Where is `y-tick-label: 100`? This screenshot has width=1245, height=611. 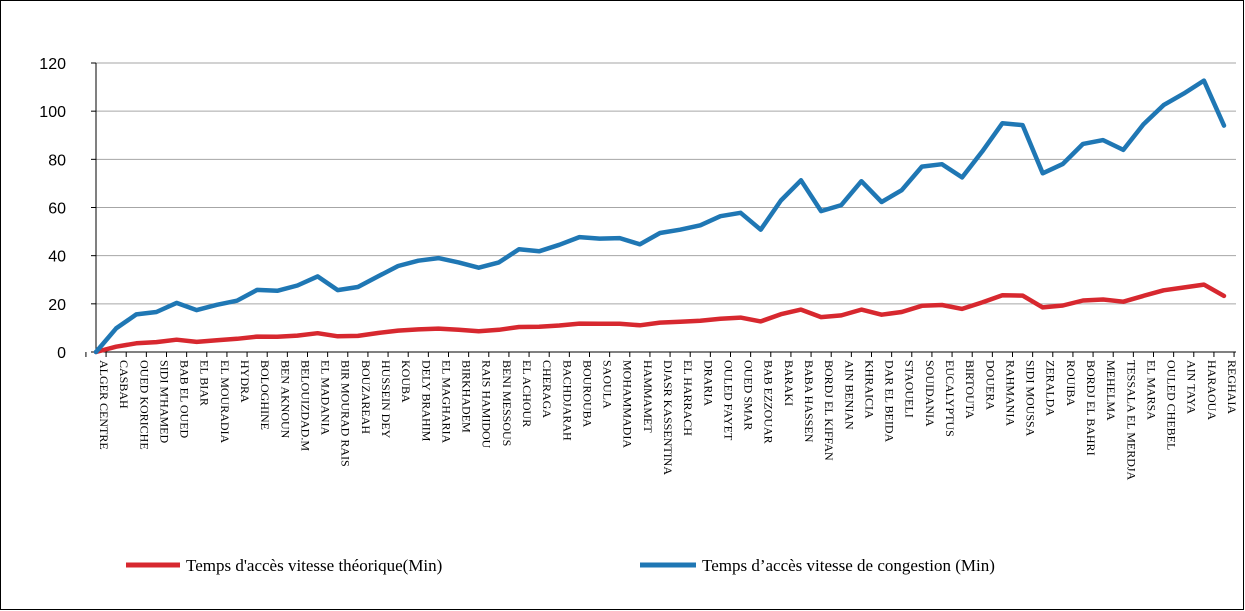 y-tick-label: 100 is located at coordinates (52, 112).